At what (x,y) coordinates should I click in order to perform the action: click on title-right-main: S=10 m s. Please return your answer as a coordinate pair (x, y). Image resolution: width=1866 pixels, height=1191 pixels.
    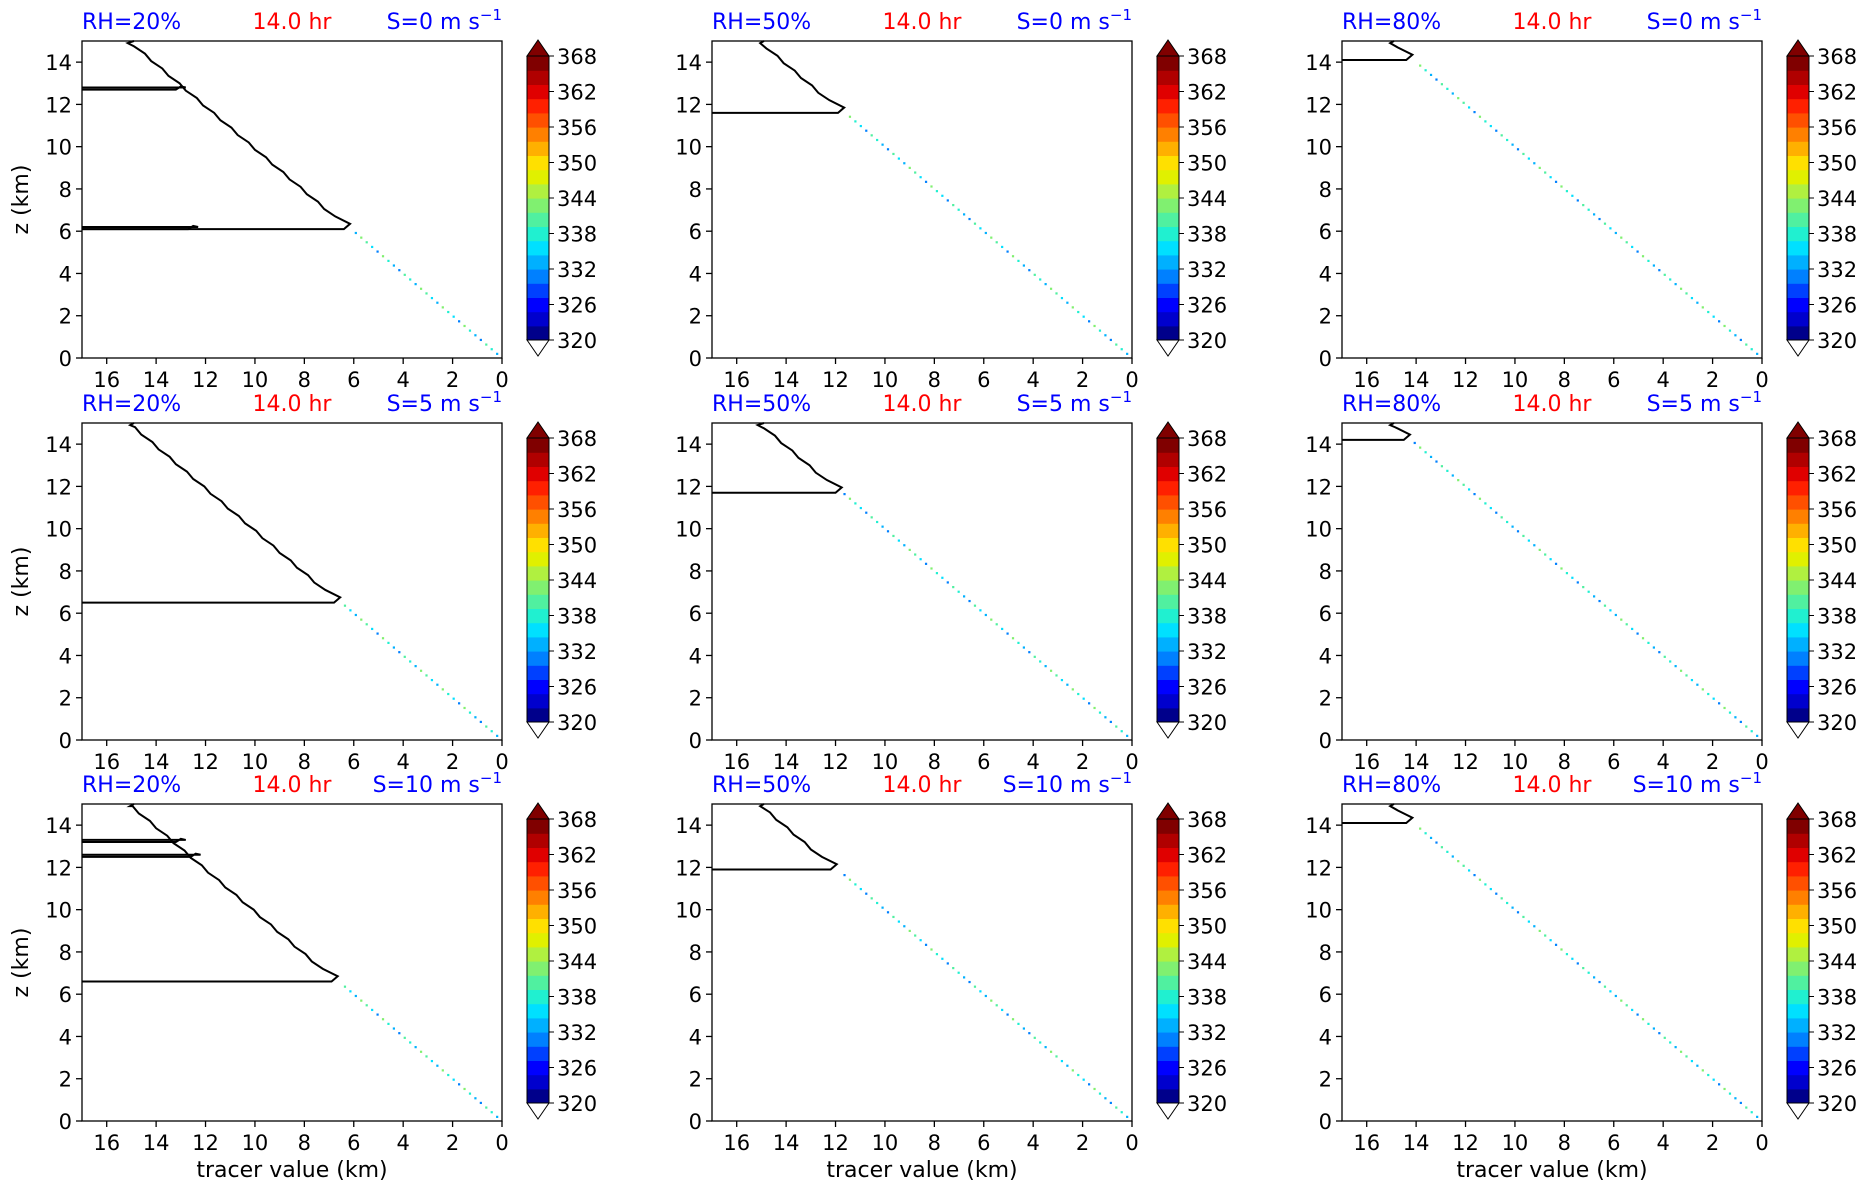
    Looking at the image, I should click on (1686, 785).